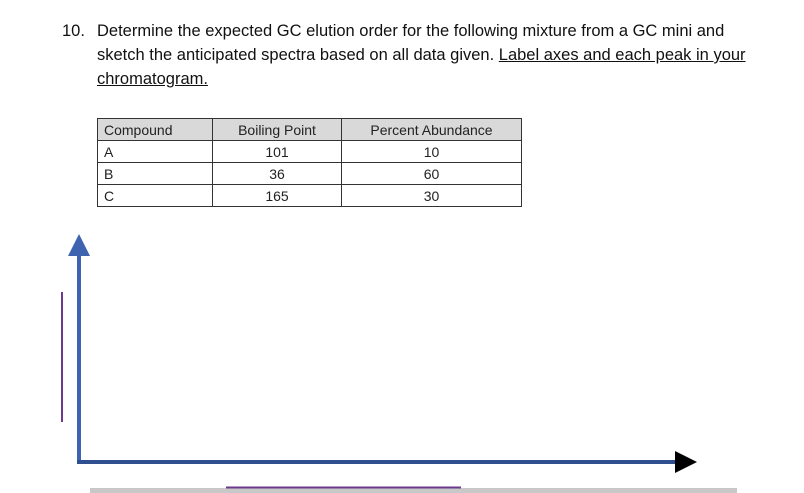 The height and width of the screenshot is (493, 804). Describe the element at coordinates (413, 490) in the screenshot. I see `bottom-bar` at that location.